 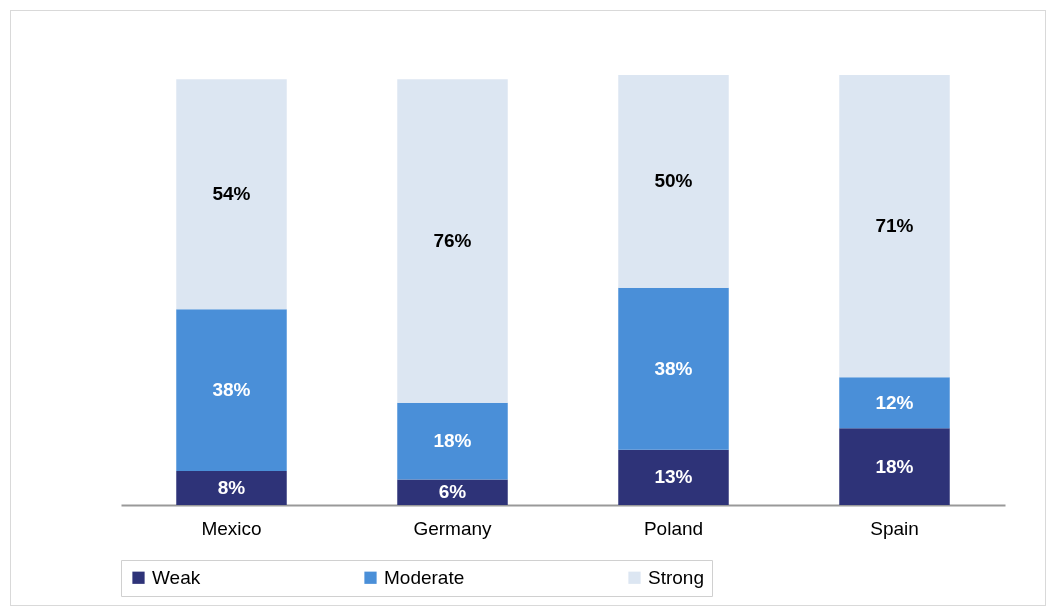 I want to click on legend-label: Strong, so click(x=676, y=577).